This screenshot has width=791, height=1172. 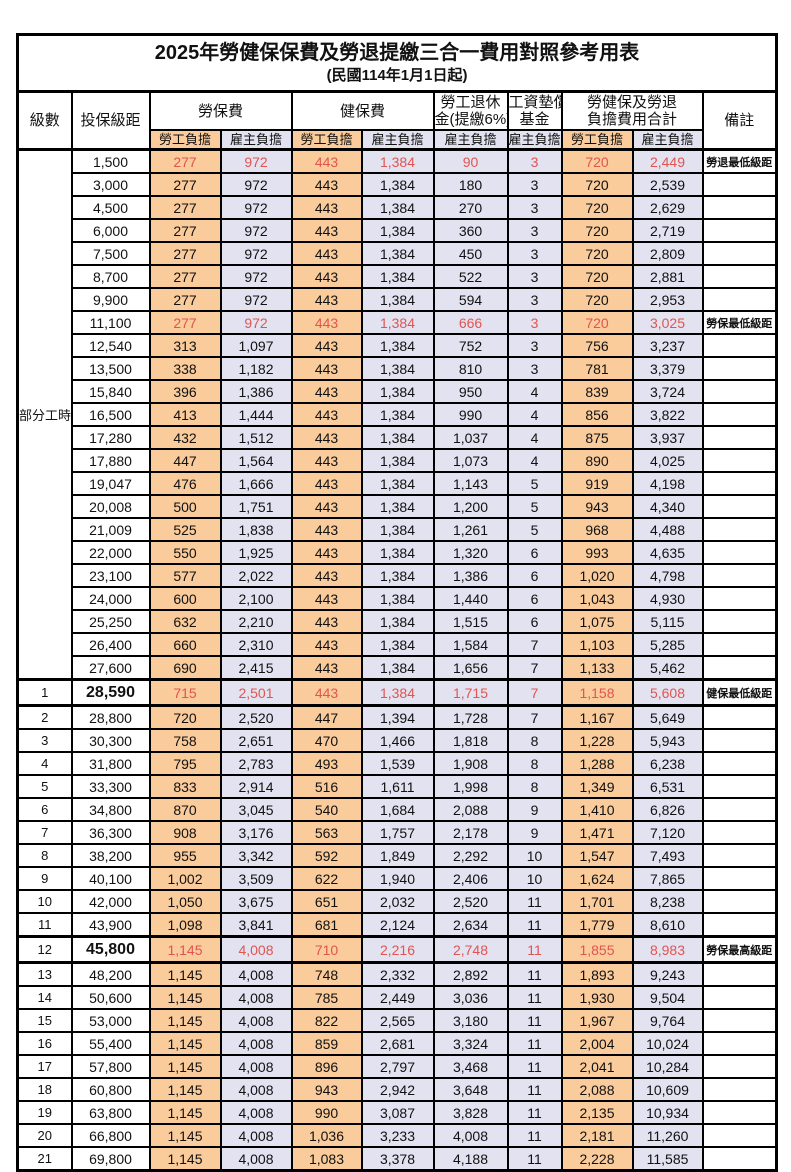 What do you see at coordinates (110, 621) in the screenshot?
I see `bracket-cell: 25,250` at bounding box center [110, 621].